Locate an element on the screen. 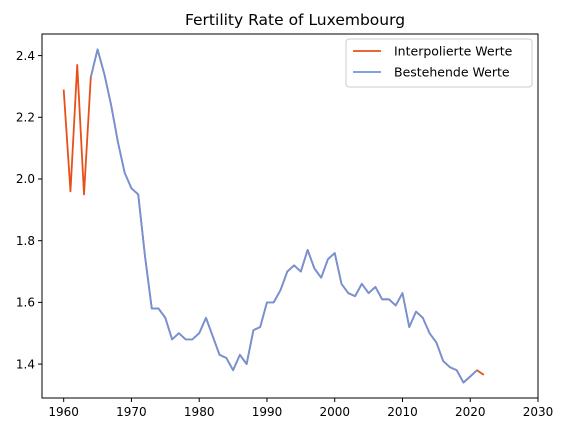 The width and height of the screenshot is (565, 435). legend-label-existing: Bestehende Werte is located at coordinates (452, 72).